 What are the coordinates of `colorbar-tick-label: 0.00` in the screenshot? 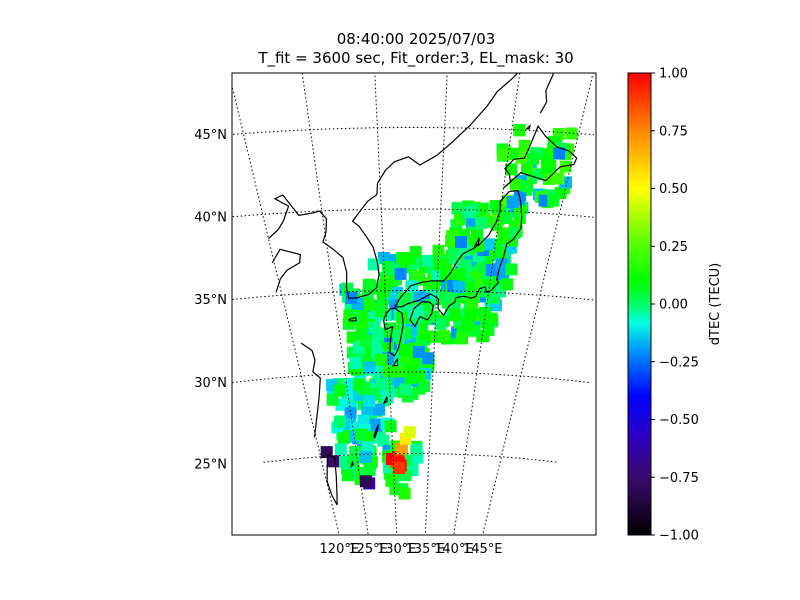 It's located at (673, 305).